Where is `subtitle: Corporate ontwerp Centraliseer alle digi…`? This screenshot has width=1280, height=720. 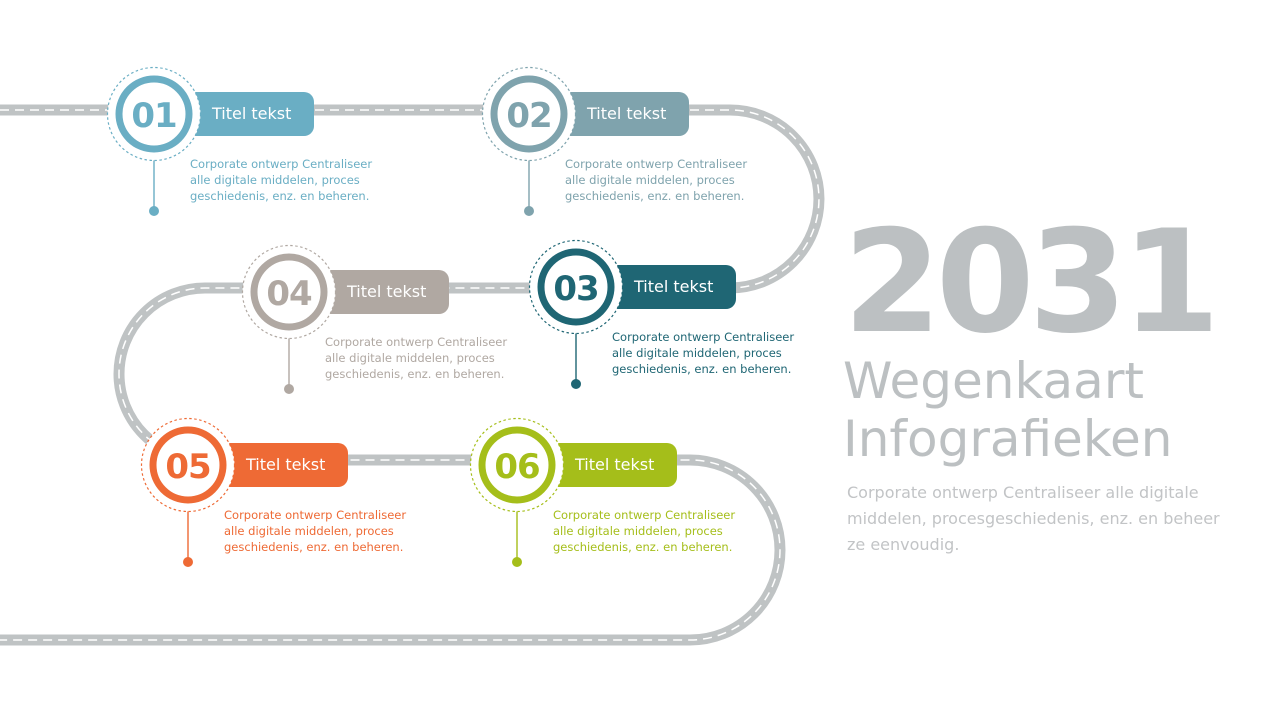
subtitle: Corporate ontwerp Centraliseer alle digi… is located at coordinates (1033, 518).